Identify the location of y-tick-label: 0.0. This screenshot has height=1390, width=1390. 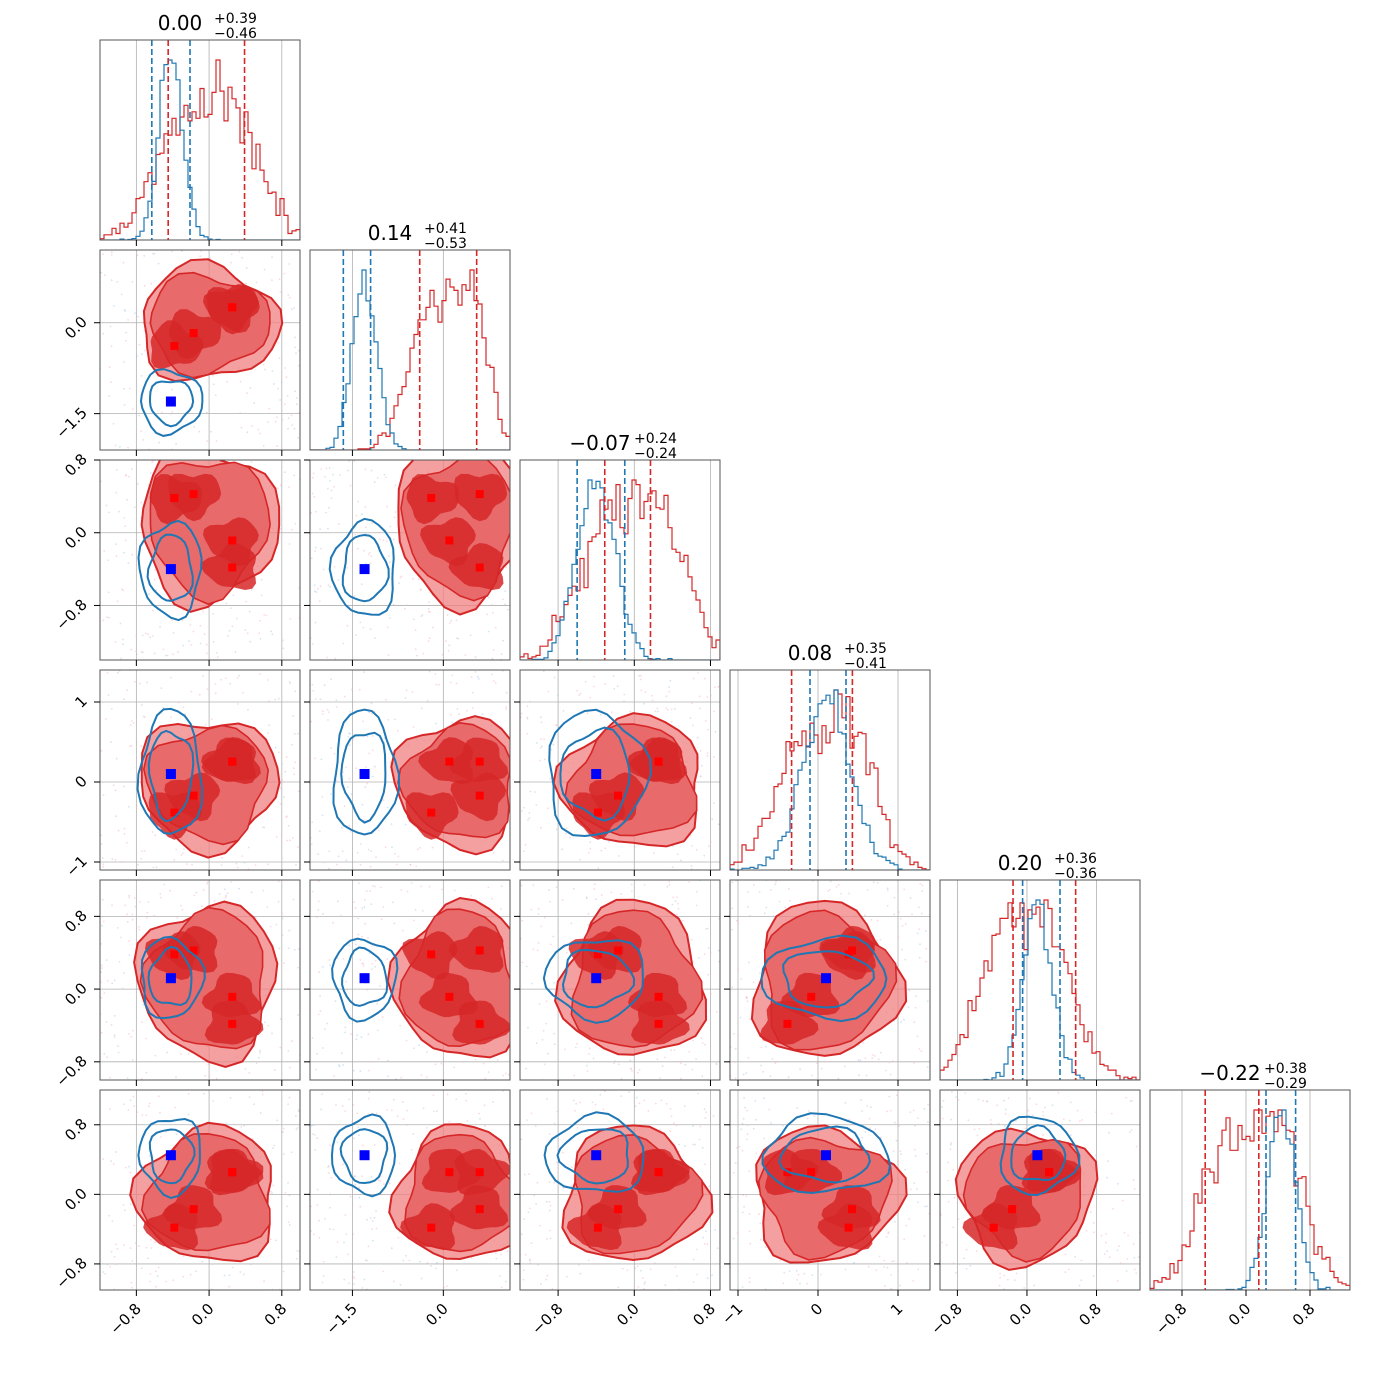
(76, 538).